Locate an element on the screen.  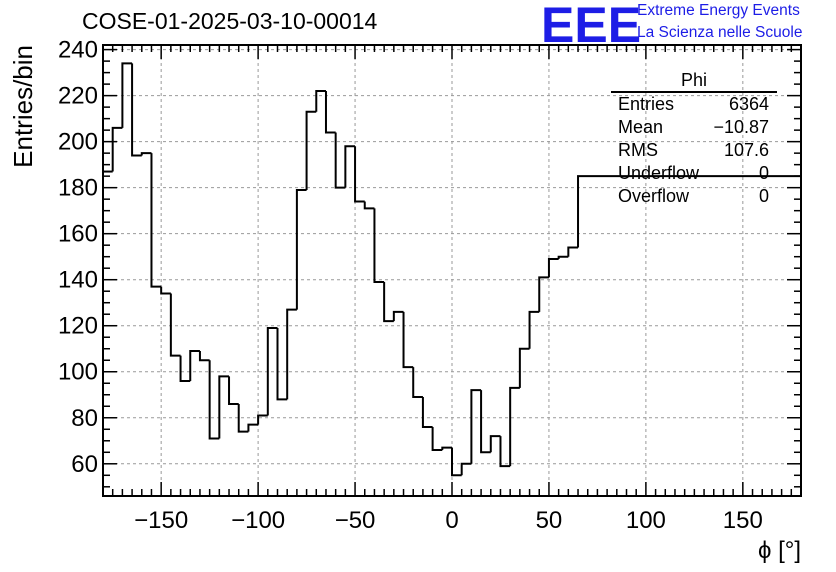
stats-row-underflow: Underflow 0 is located at coordinates (694, 173).